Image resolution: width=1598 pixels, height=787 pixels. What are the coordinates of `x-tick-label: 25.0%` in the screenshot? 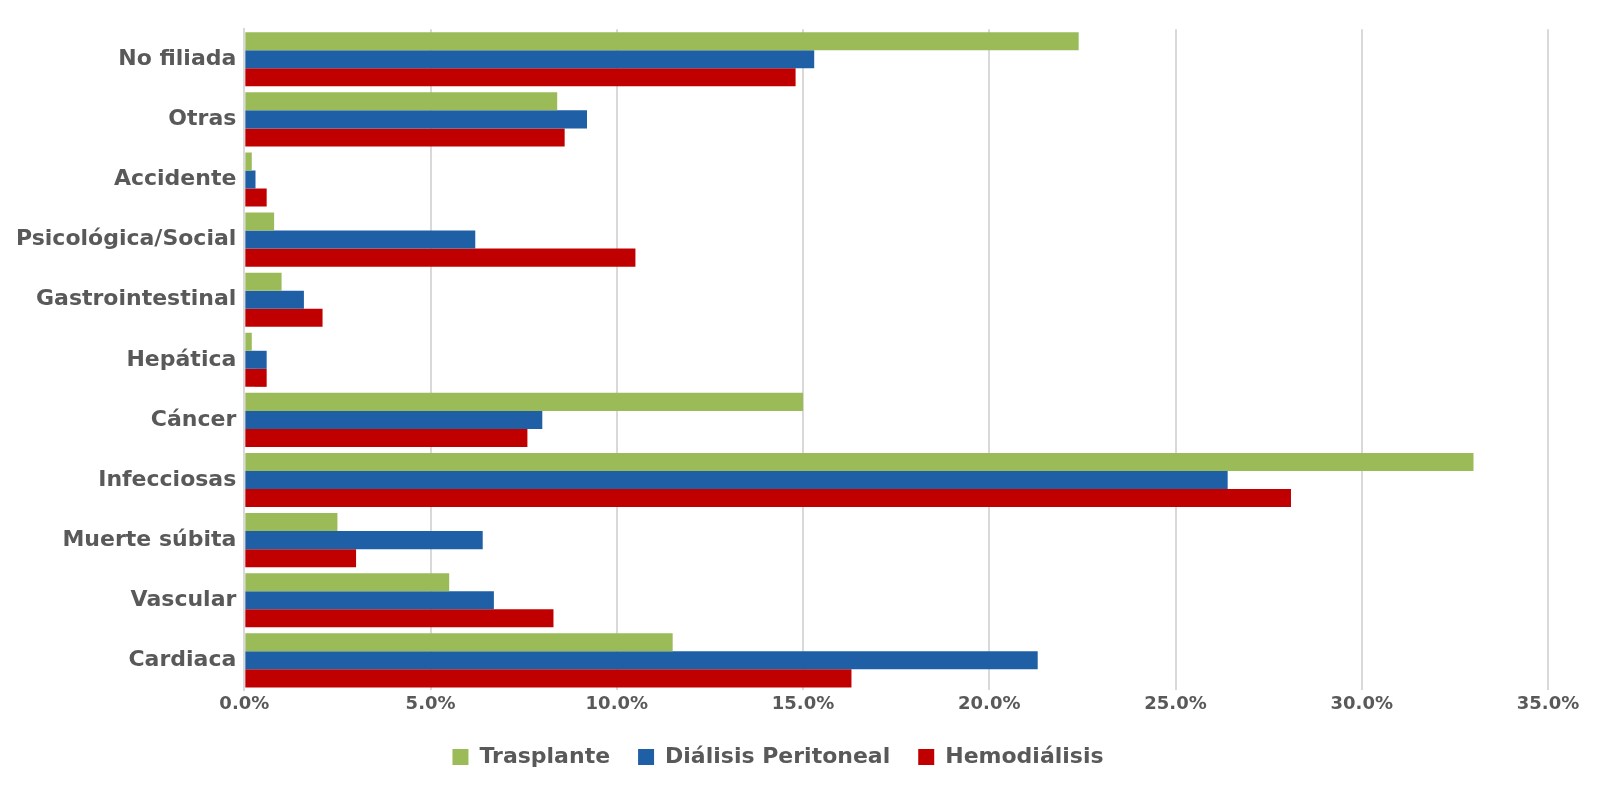 It's located at (1175, 702).